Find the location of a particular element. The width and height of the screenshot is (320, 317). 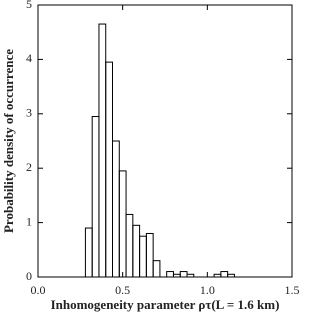

y-tick-label: 5 is located at coordinates (29, 5).